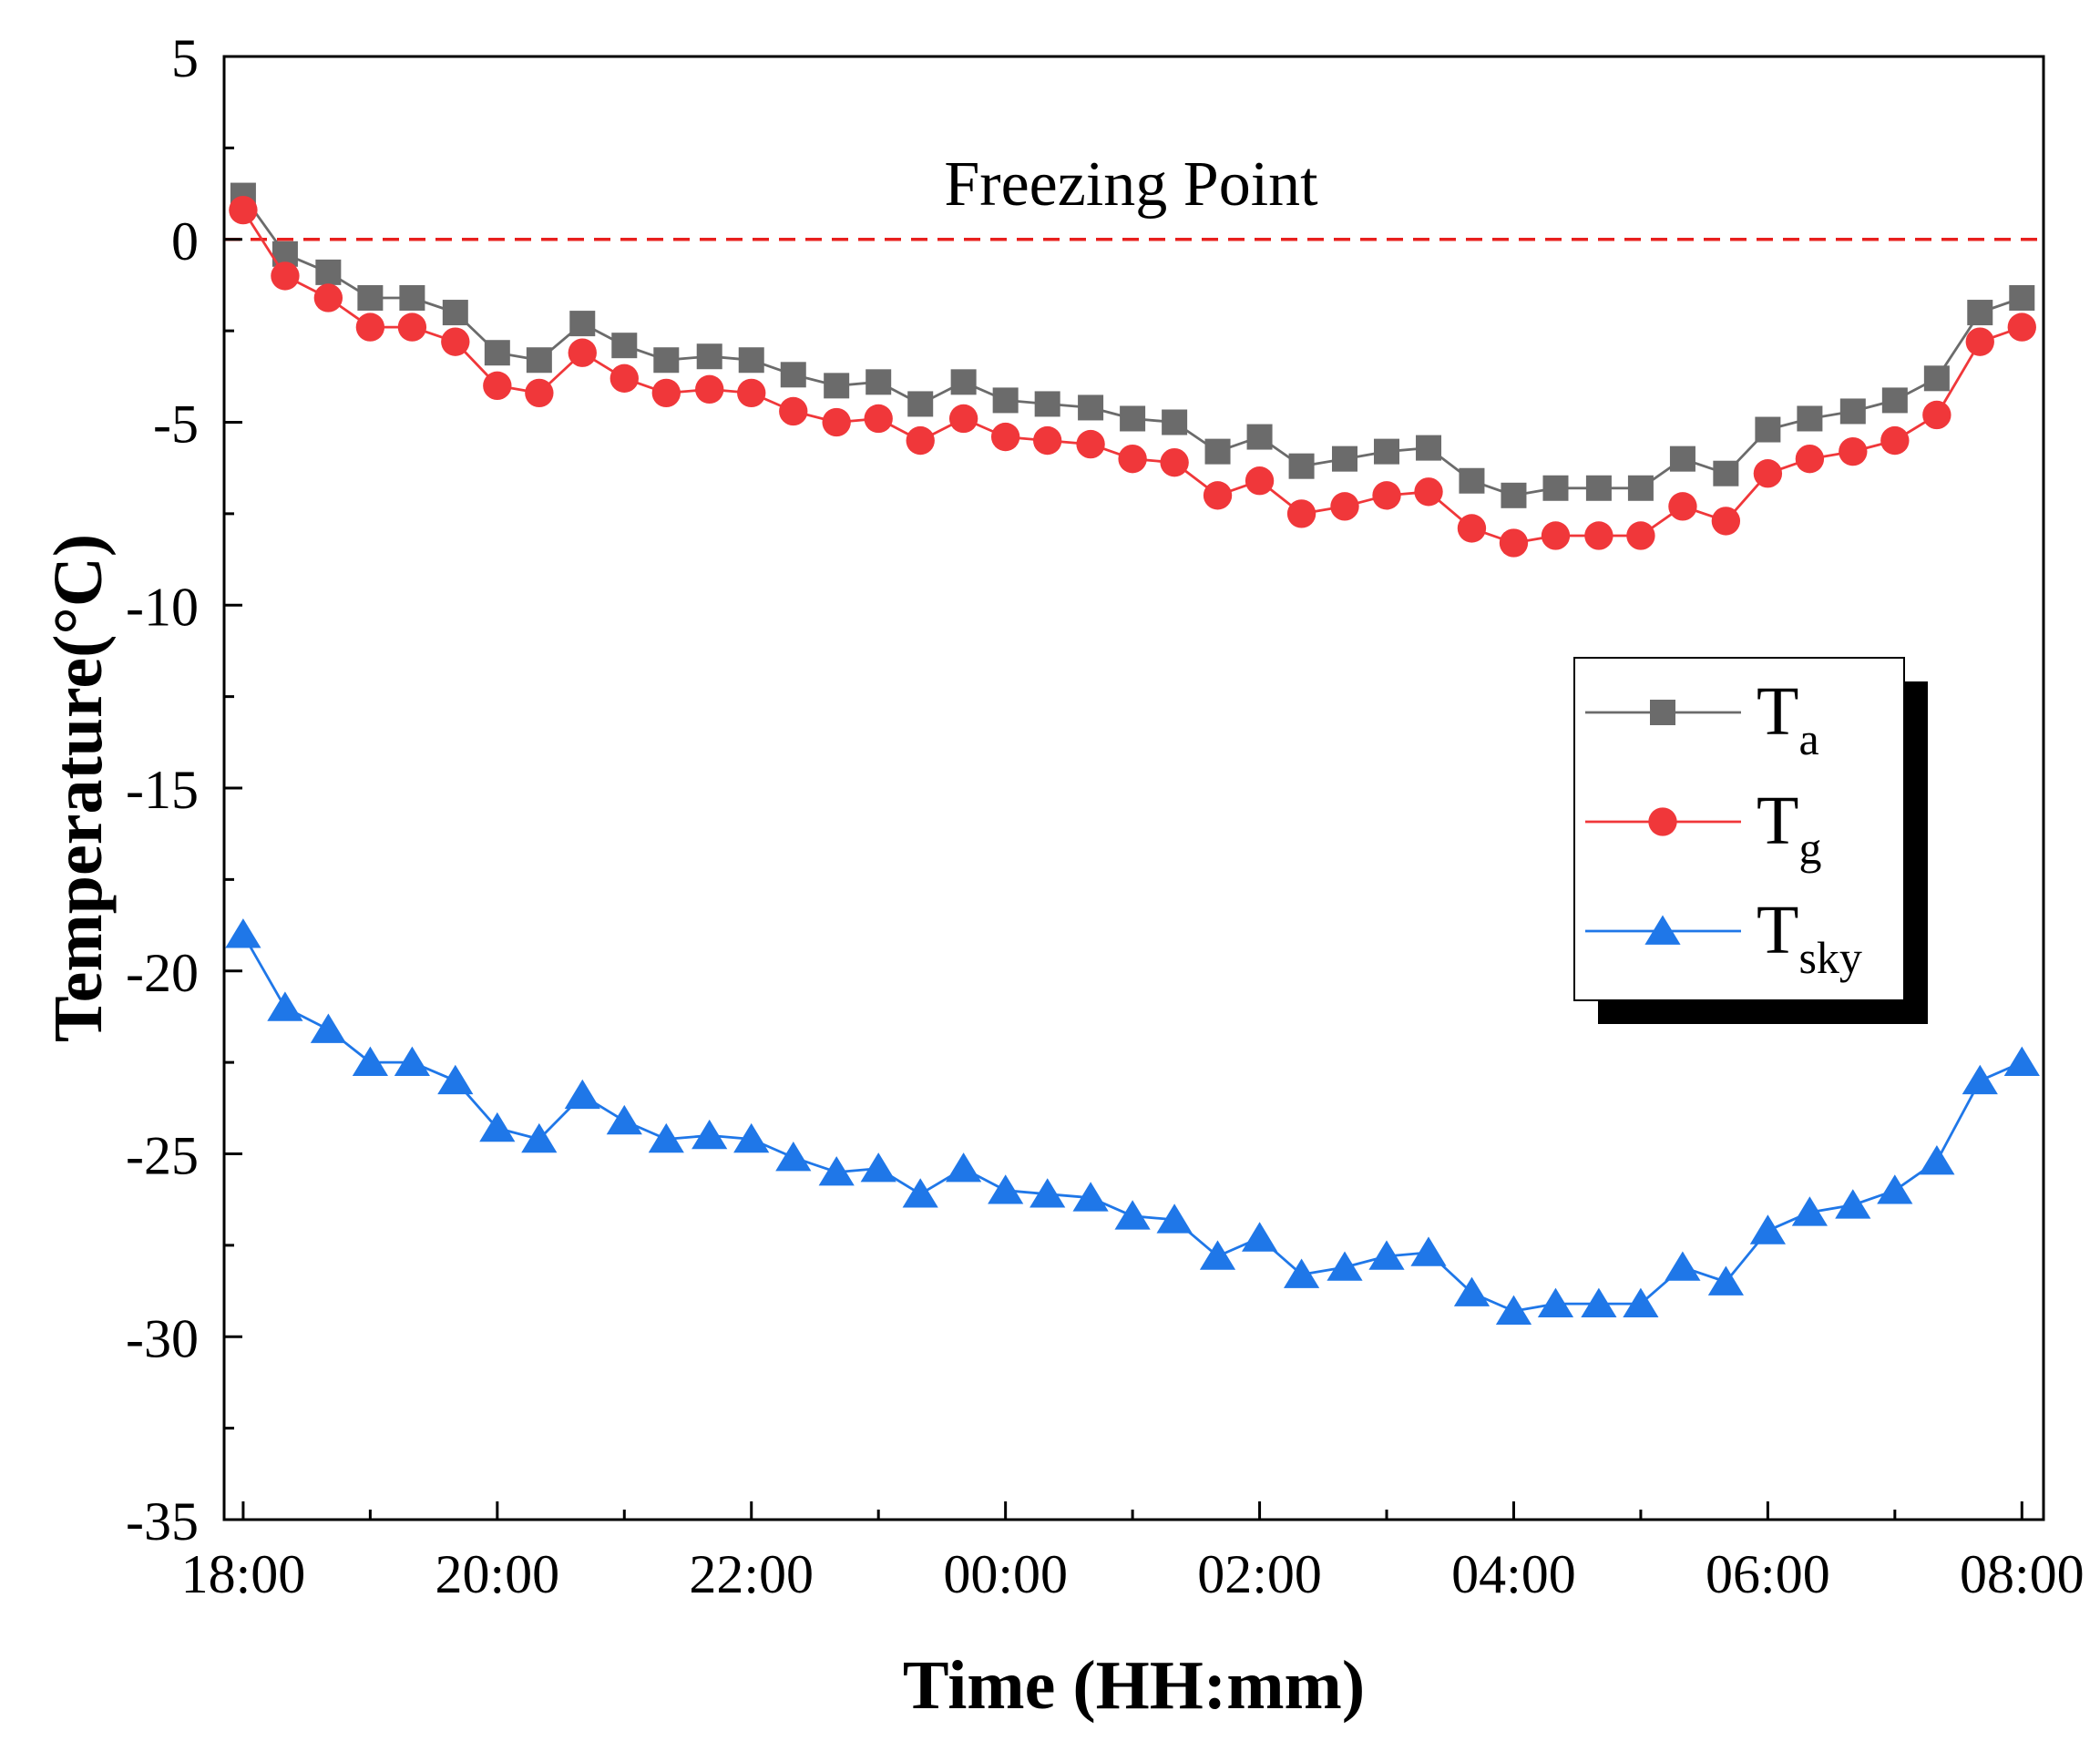  What do you see at coordinates (1513, 1574) in the screenshot?
I see `x-tick-label: 04:00` at bounding box center [1513, 1574].